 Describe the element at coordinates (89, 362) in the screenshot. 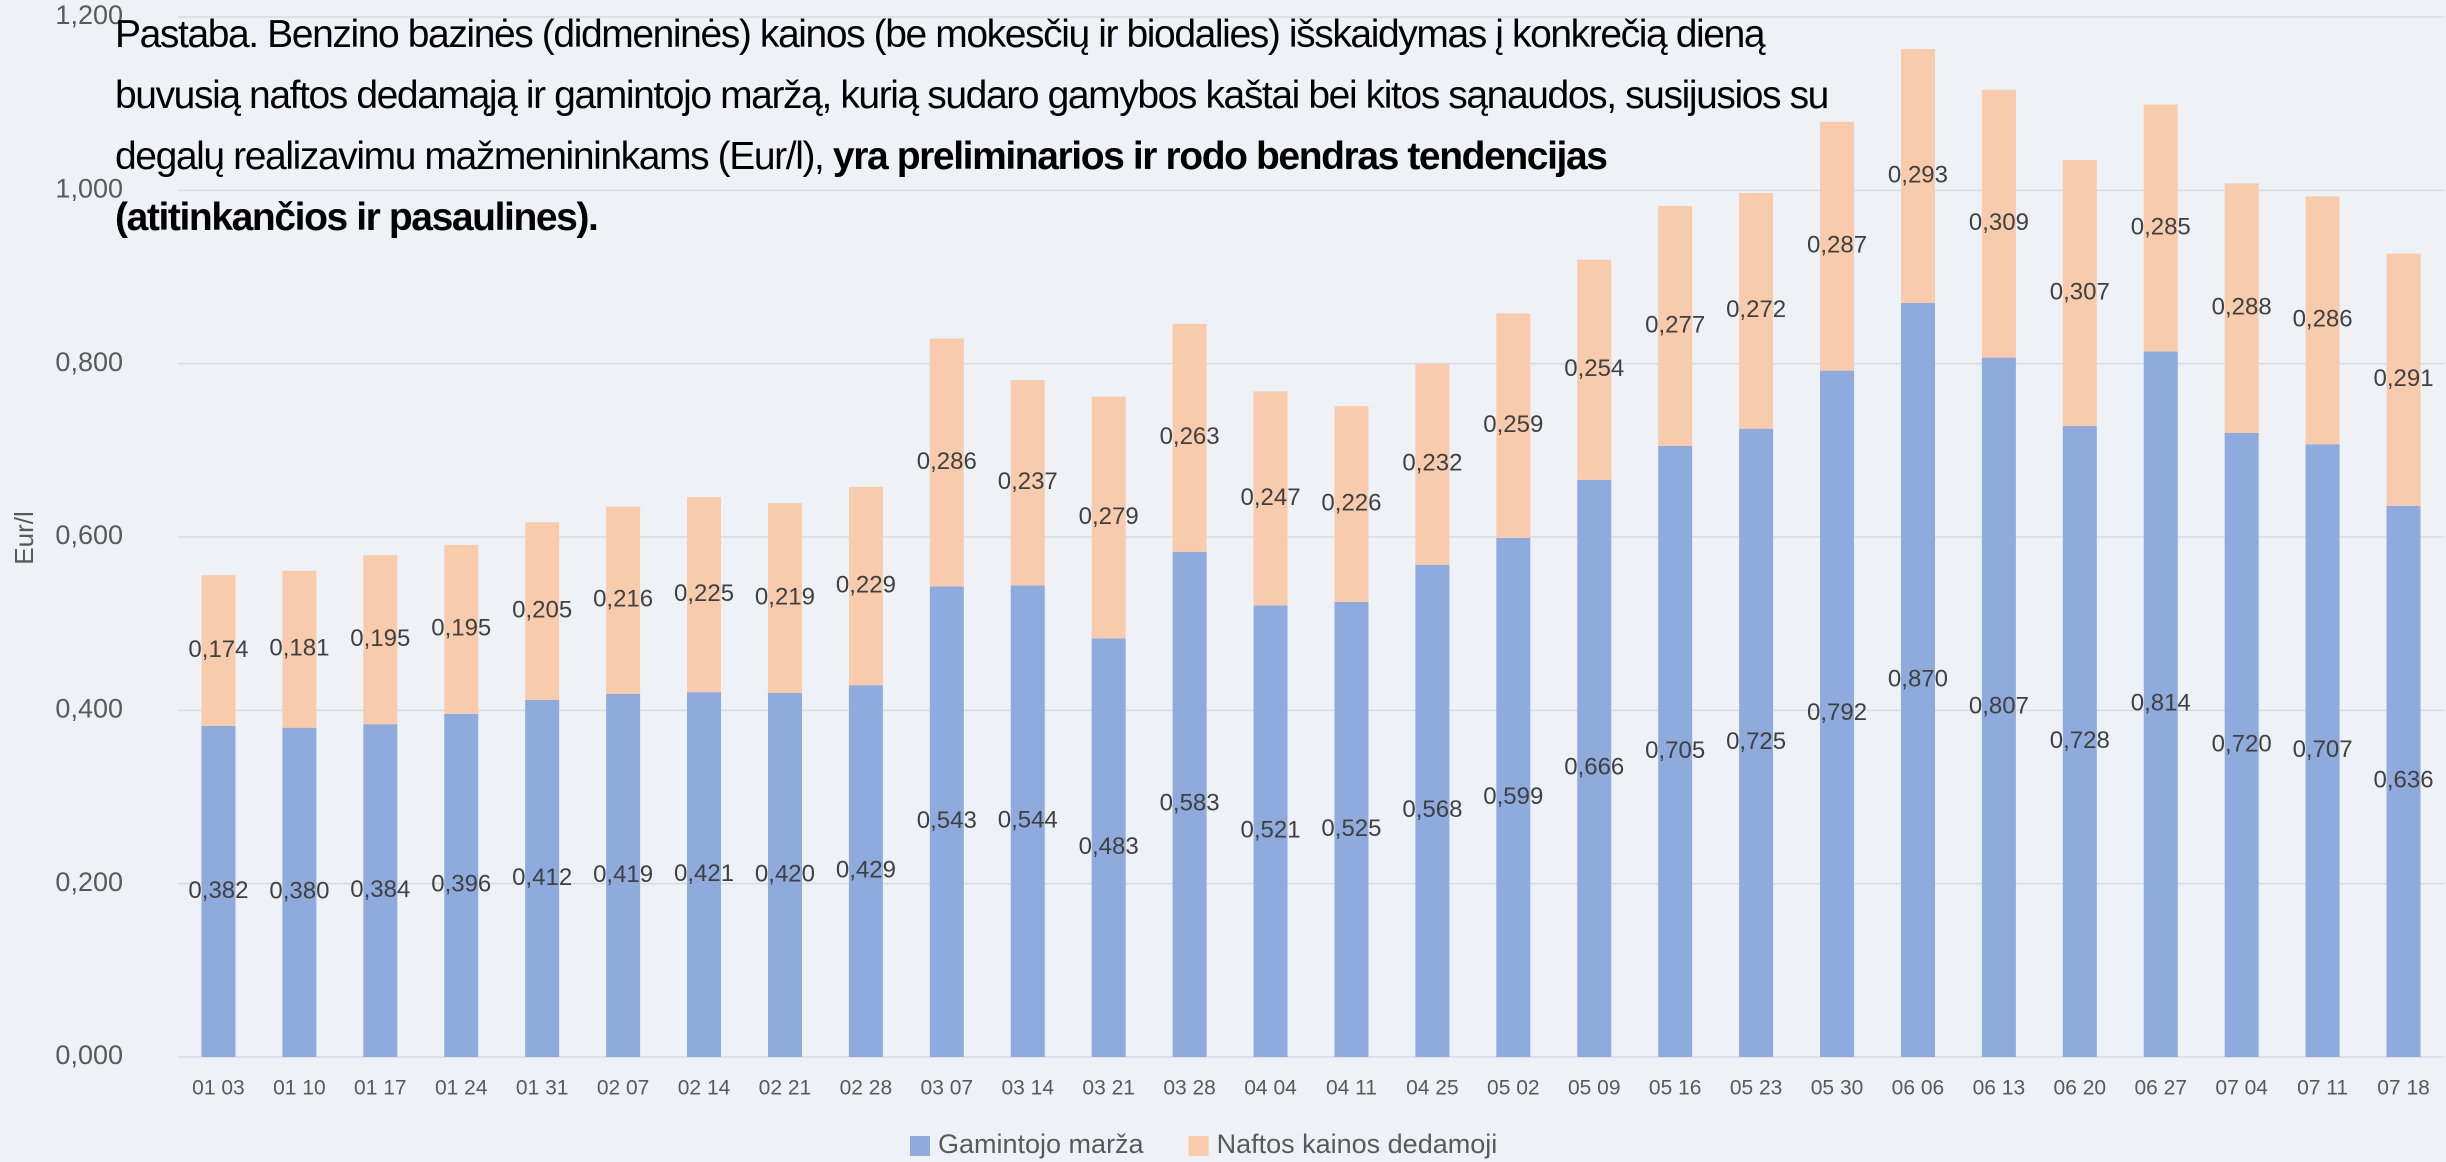

I see `y-tick-label: 0,800` at that location.